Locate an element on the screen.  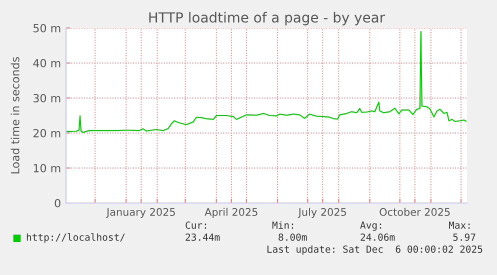
x-tick-label: April 2025 is located at coordinates (231, 213).